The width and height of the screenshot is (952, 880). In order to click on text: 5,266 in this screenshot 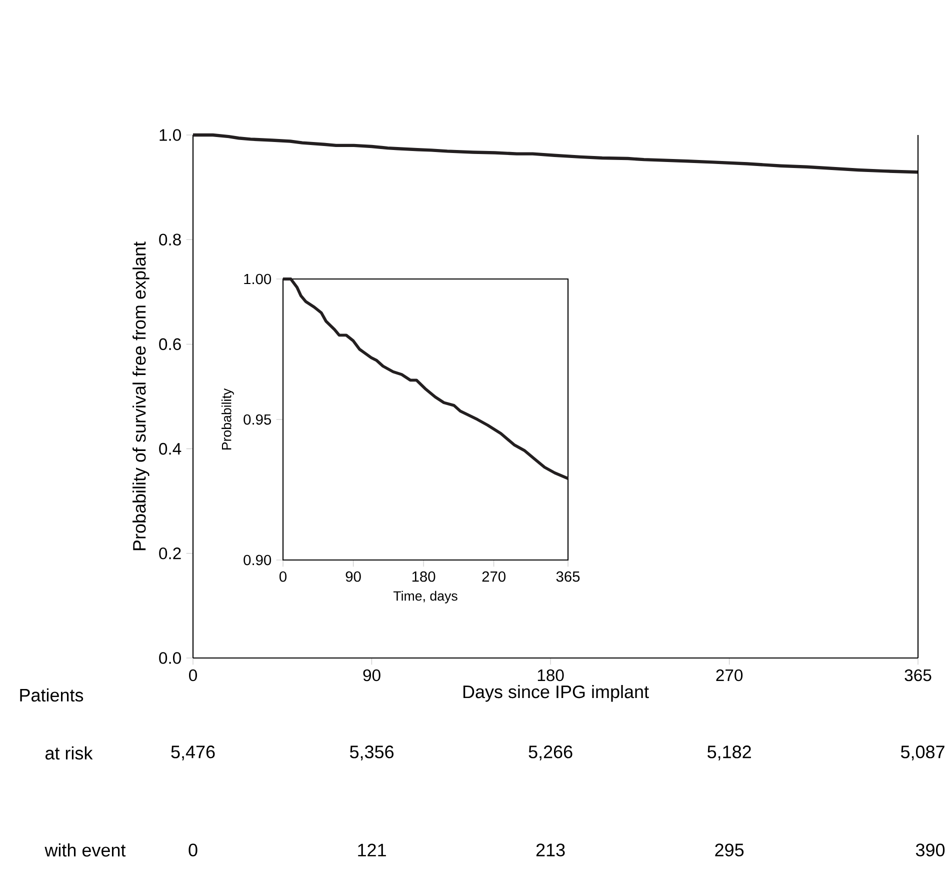, I will do `click(550, 753)`.